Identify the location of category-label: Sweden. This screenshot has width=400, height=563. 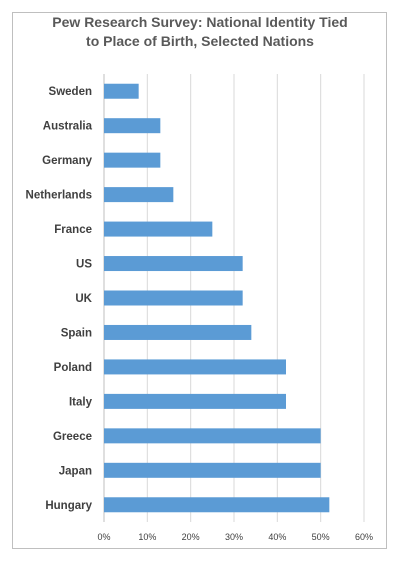
(70, 92).